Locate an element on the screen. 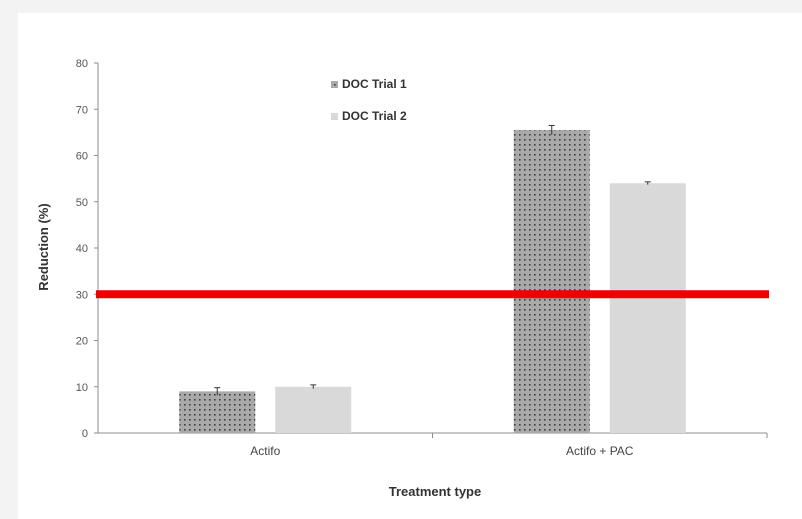 Image resolution: width=802 pixels, height=519 pixels. y-tick-label: 20 is located at coordinates (82, 342).